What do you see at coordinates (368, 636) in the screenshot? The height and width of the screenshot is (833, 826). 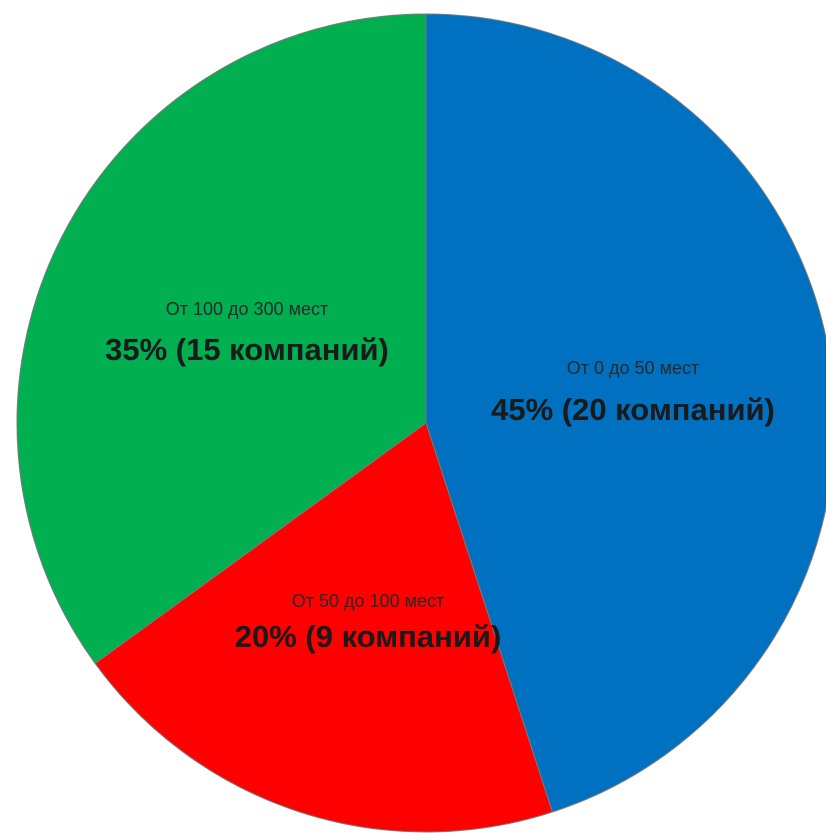 I see `slice-value-50-100: 20% (9 компаний)` at bounding box center [368, 636].